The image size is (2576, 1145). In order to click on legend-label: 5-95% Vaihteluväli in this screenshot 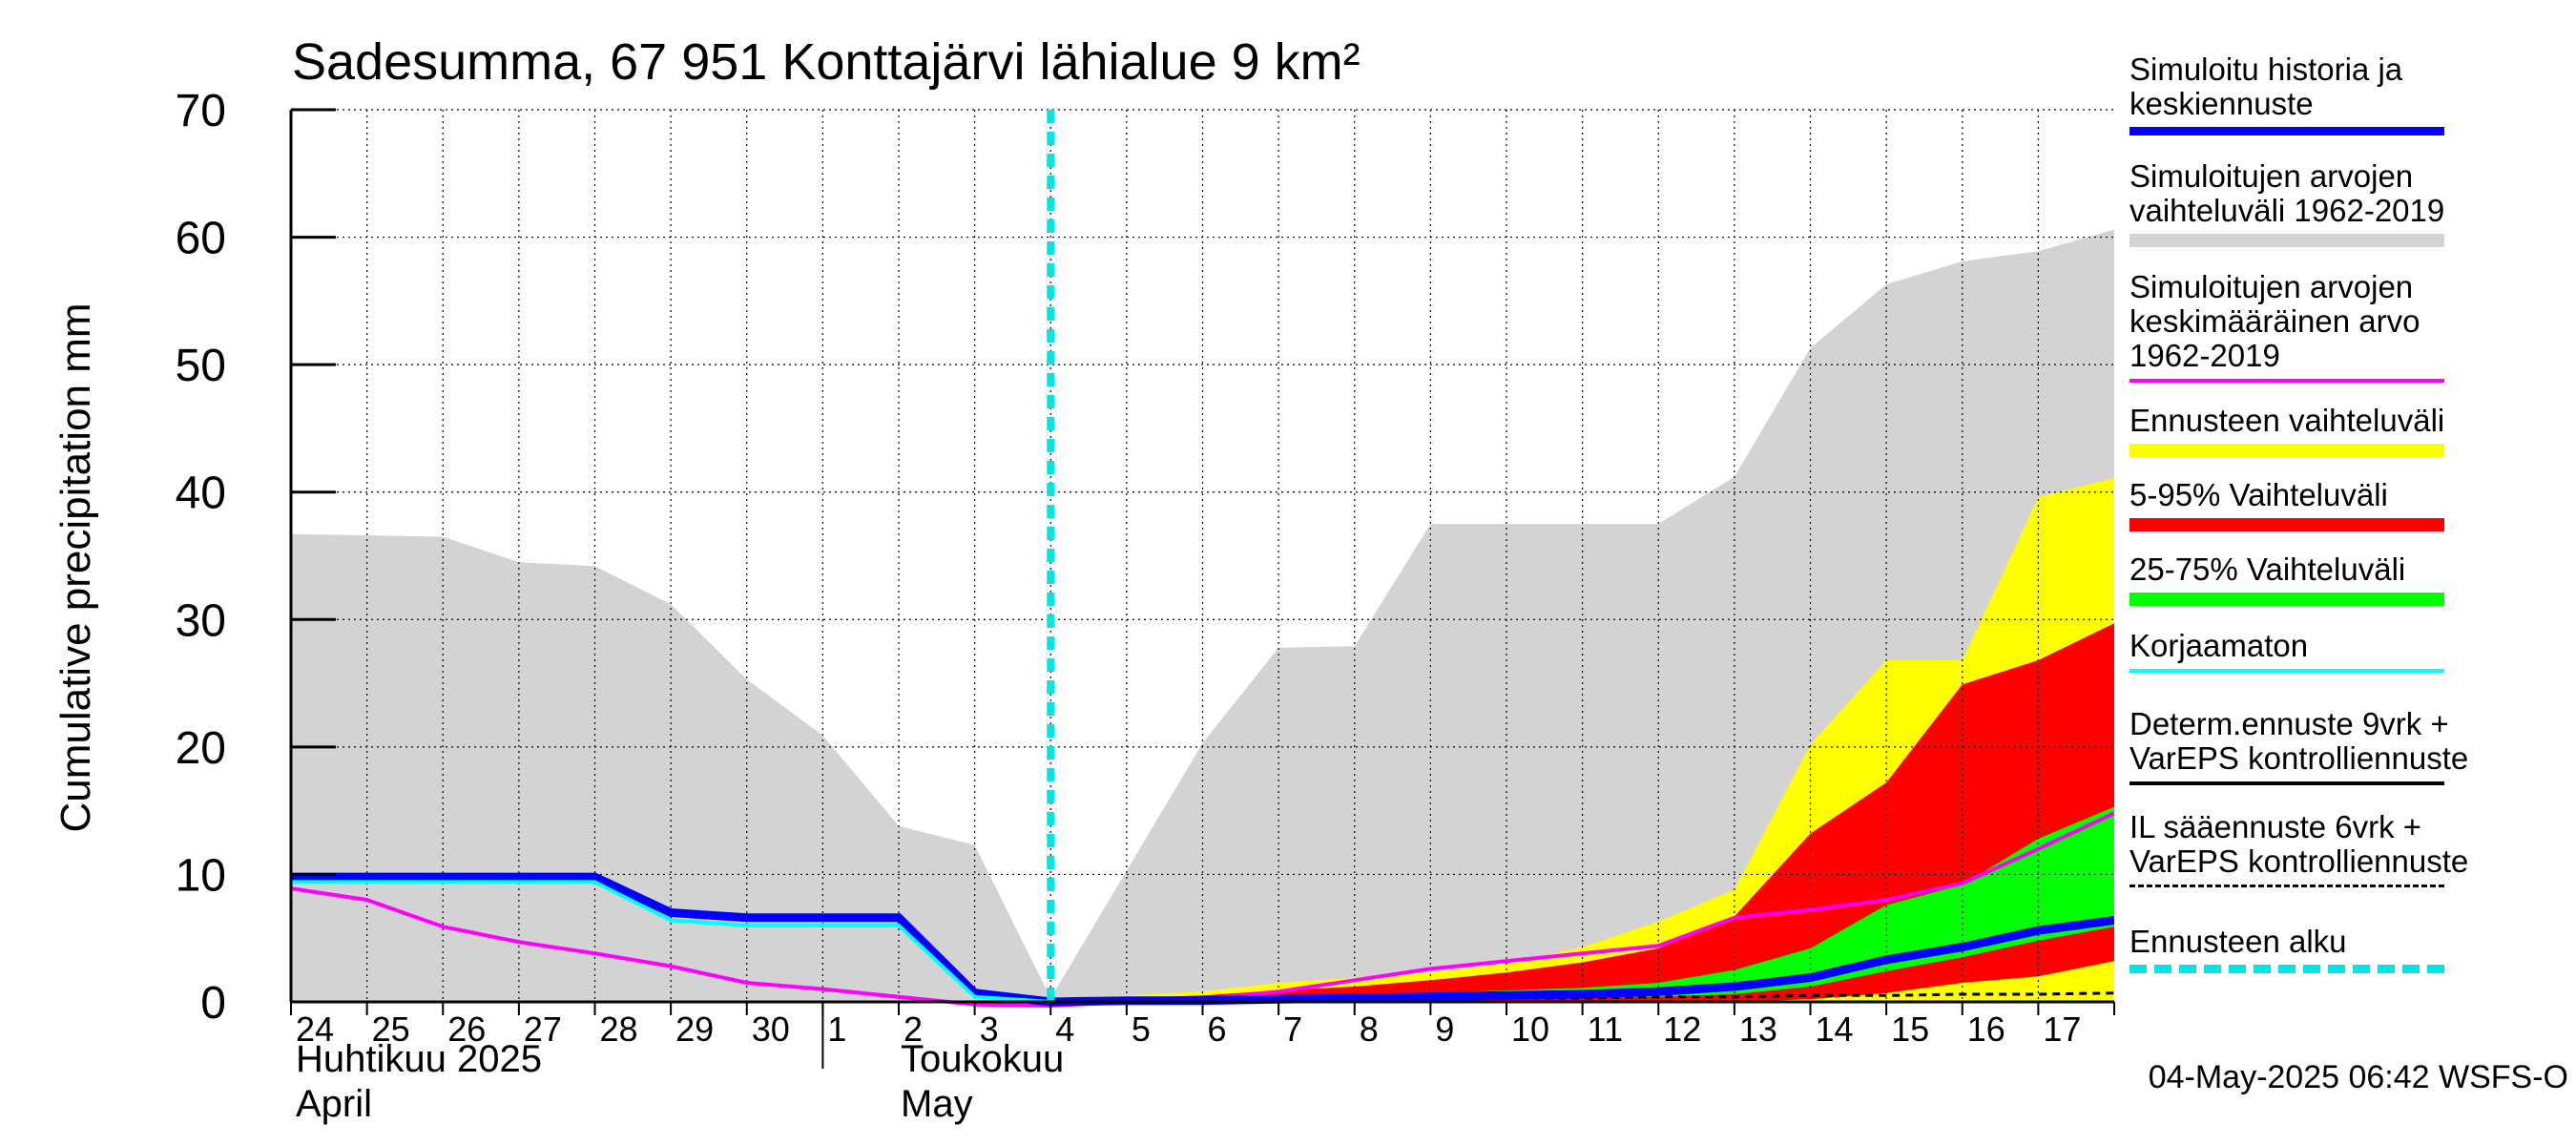, I will do `click(2258, 495)`.